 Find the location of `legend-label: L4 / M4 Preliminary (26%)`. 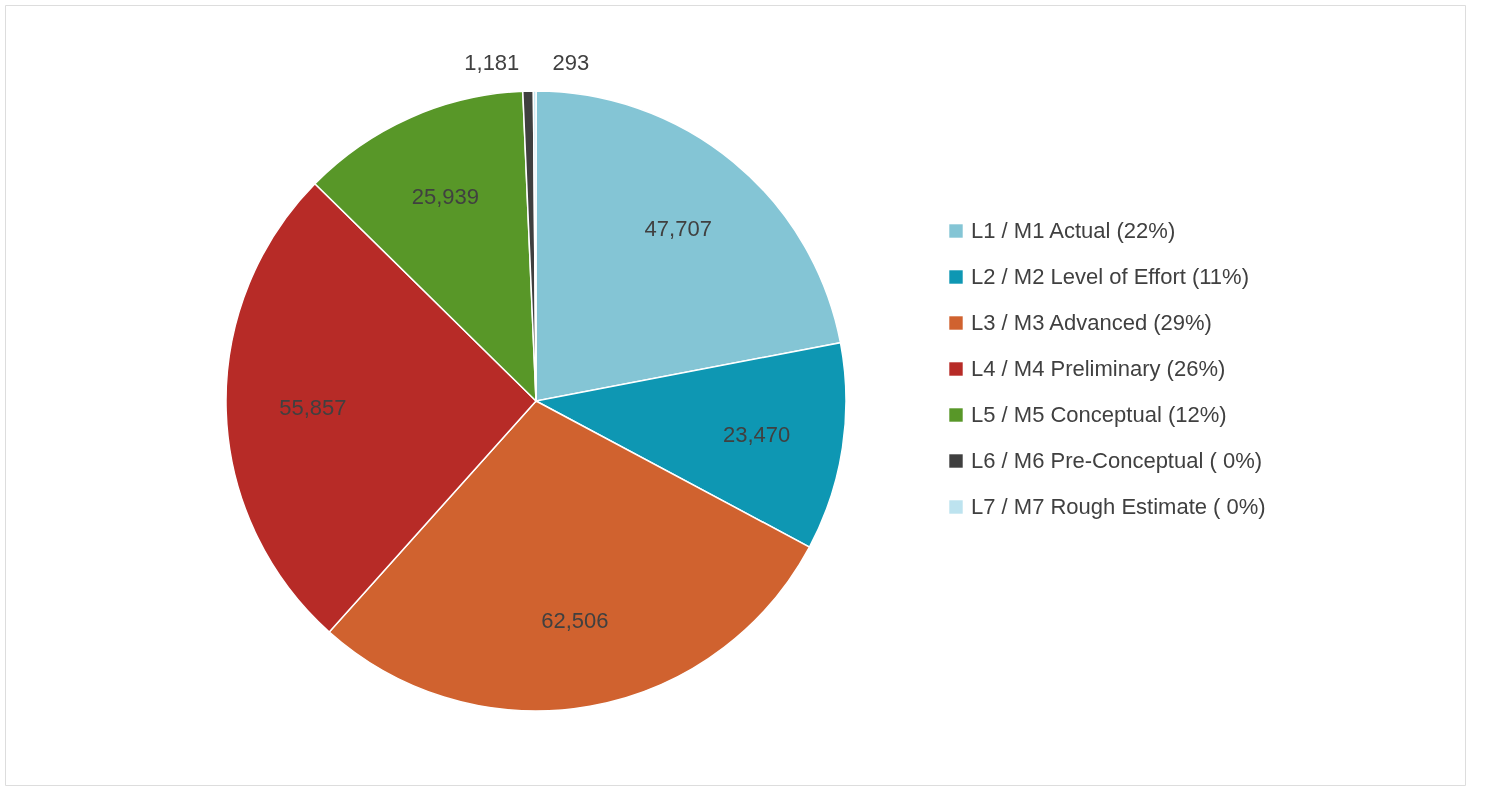

legend-label: L4 / M4 Preliminary (26%) is located at coordinates (1098, 368).